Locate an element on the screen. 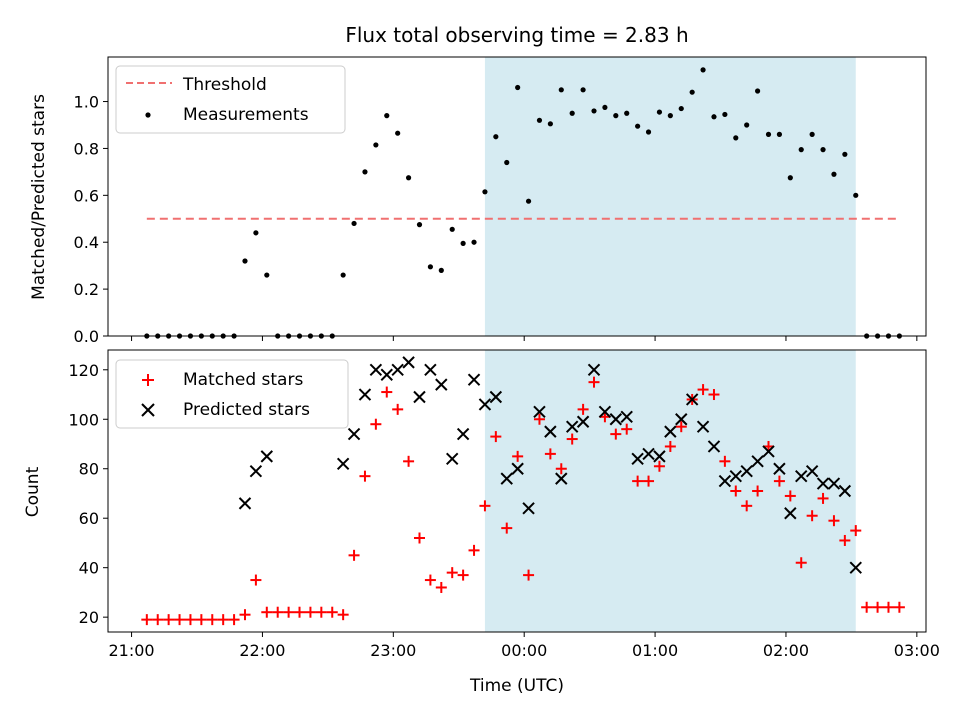 This screenshot has width=960, height=720. legend-matched-swatch is located at coordinates (148, 380).